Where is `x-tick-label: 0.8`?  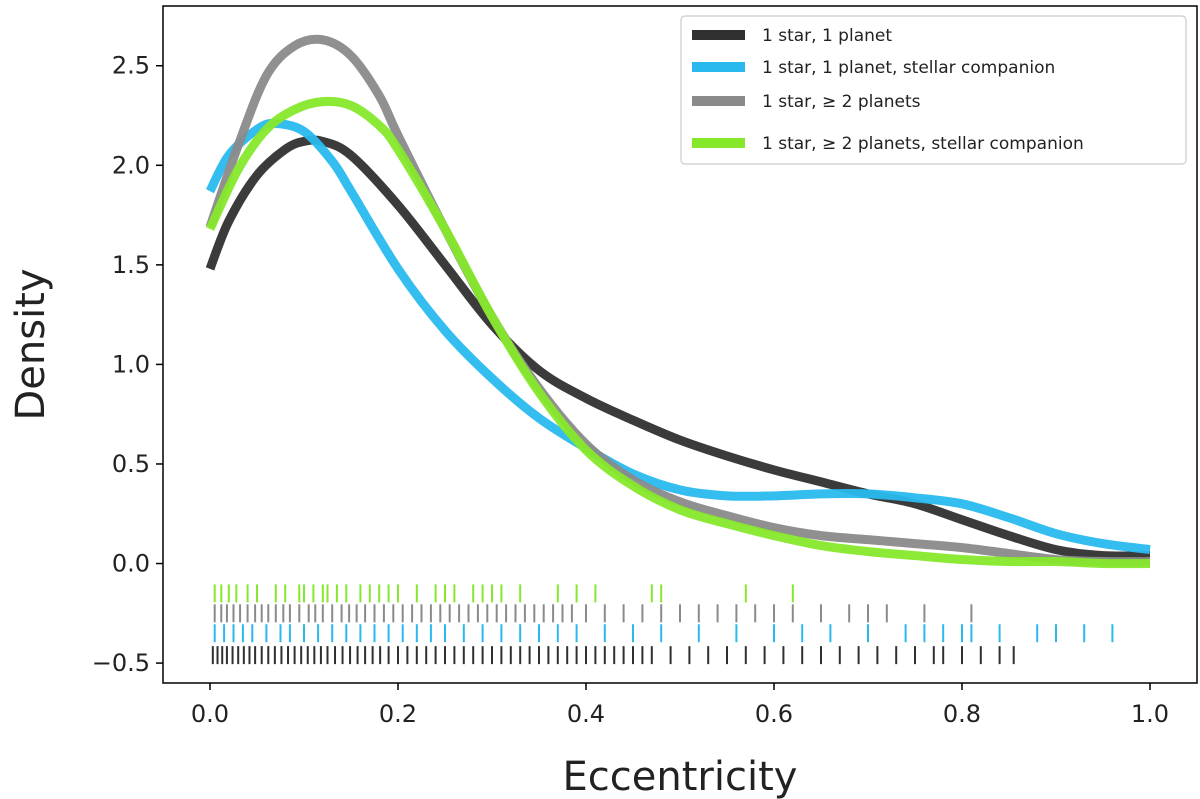
x-tick-label: 0.8 is located at coordinates (962, 714).